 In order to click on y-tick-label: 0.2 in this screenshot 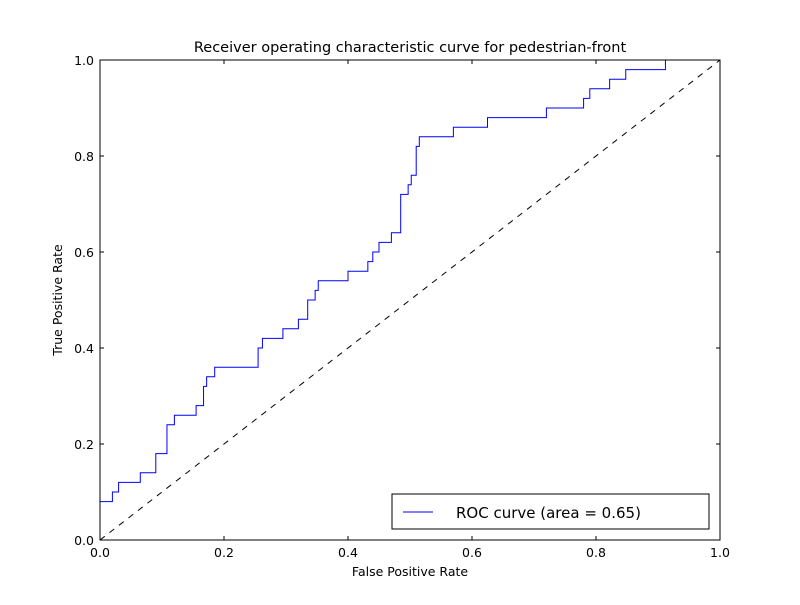, I will do `click(84, 444)`.